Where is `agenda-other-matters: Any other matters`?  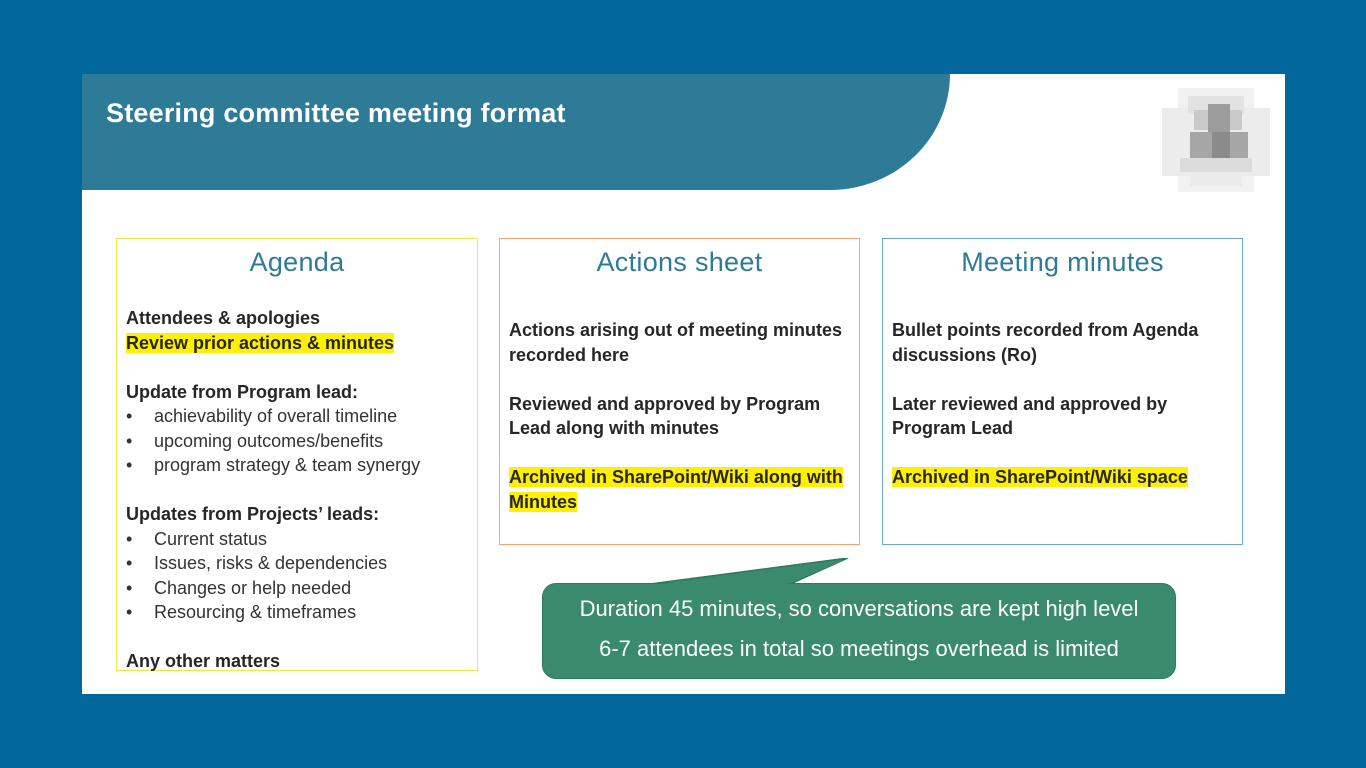 agenda-other-matters: Any other matters is located at coordinates (203, 661).